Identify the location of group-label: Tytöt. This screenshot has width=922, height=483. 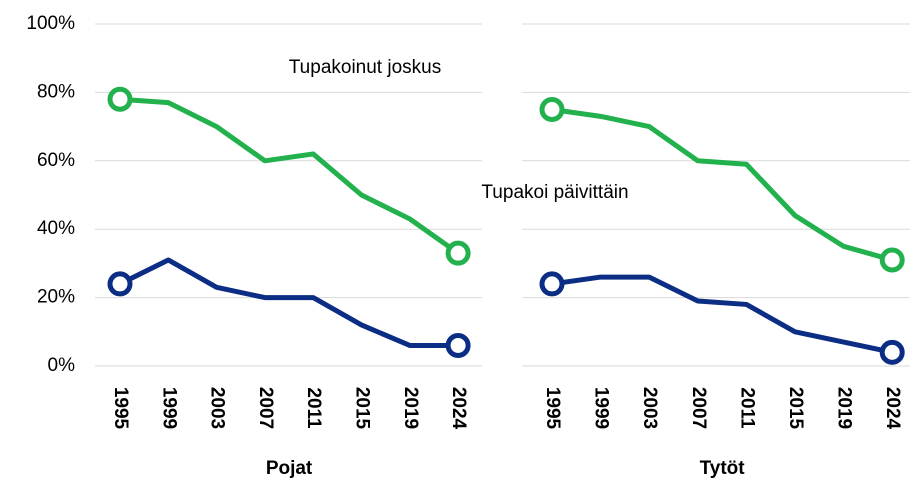
(723, 468).